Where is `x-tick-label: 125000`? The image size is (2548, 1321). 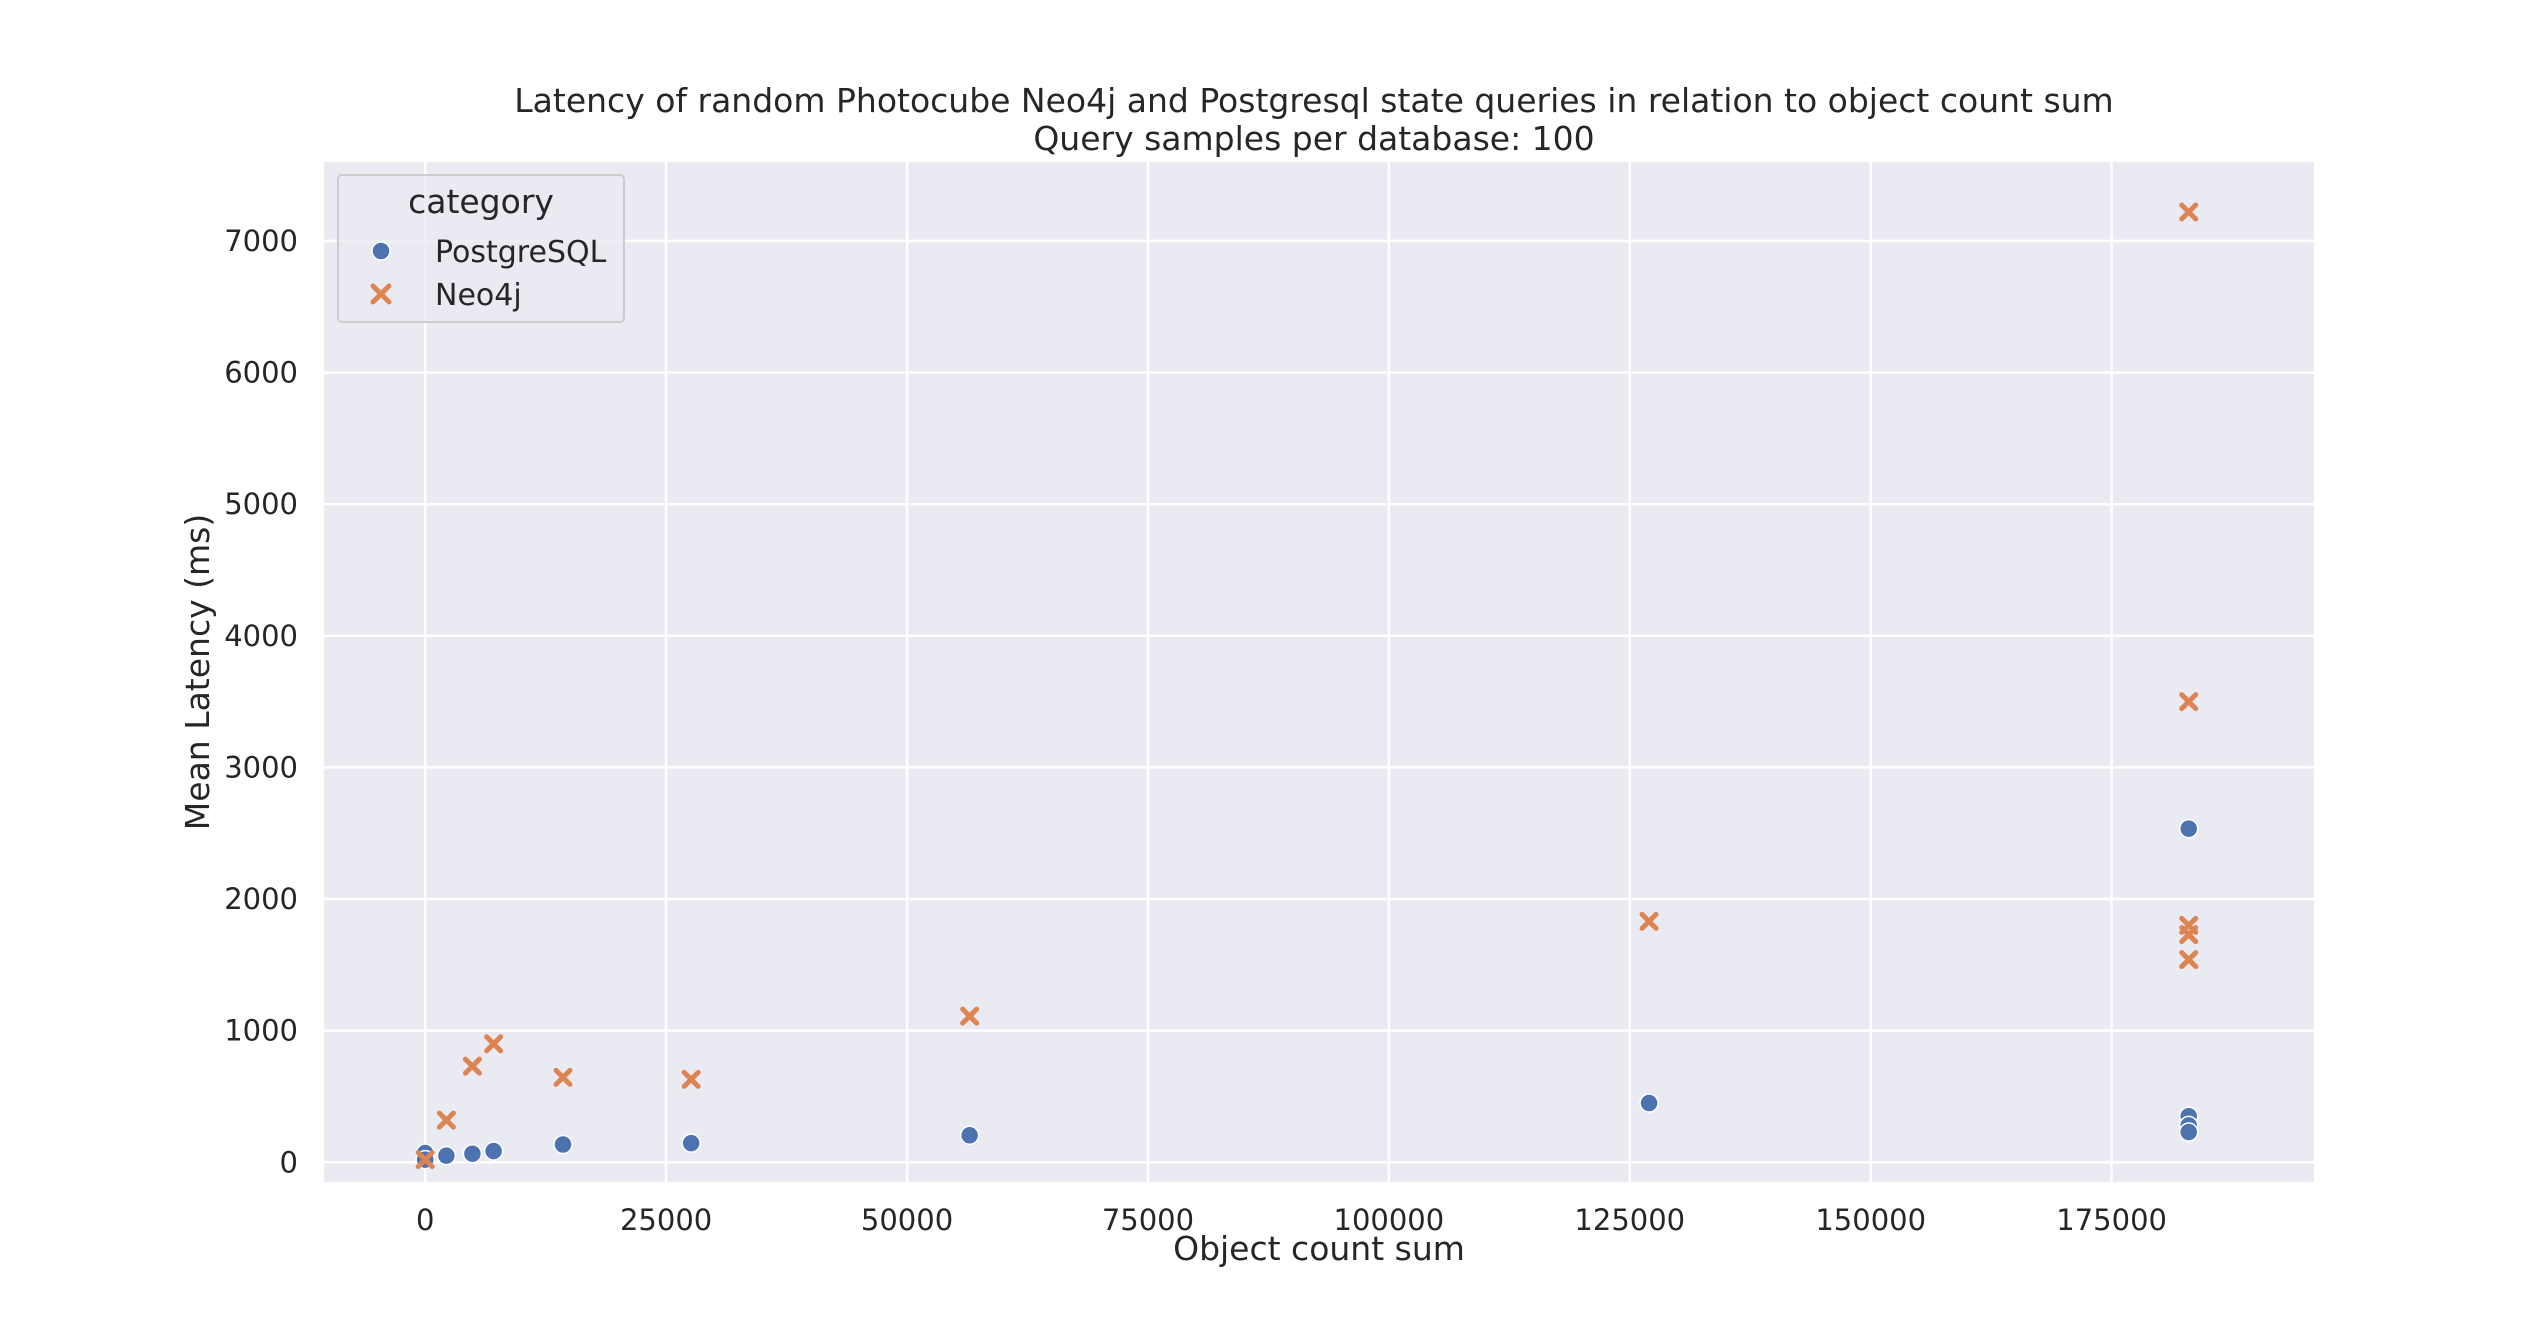 x-tick-label: 125000 is located at coordinates (1629, 1220).